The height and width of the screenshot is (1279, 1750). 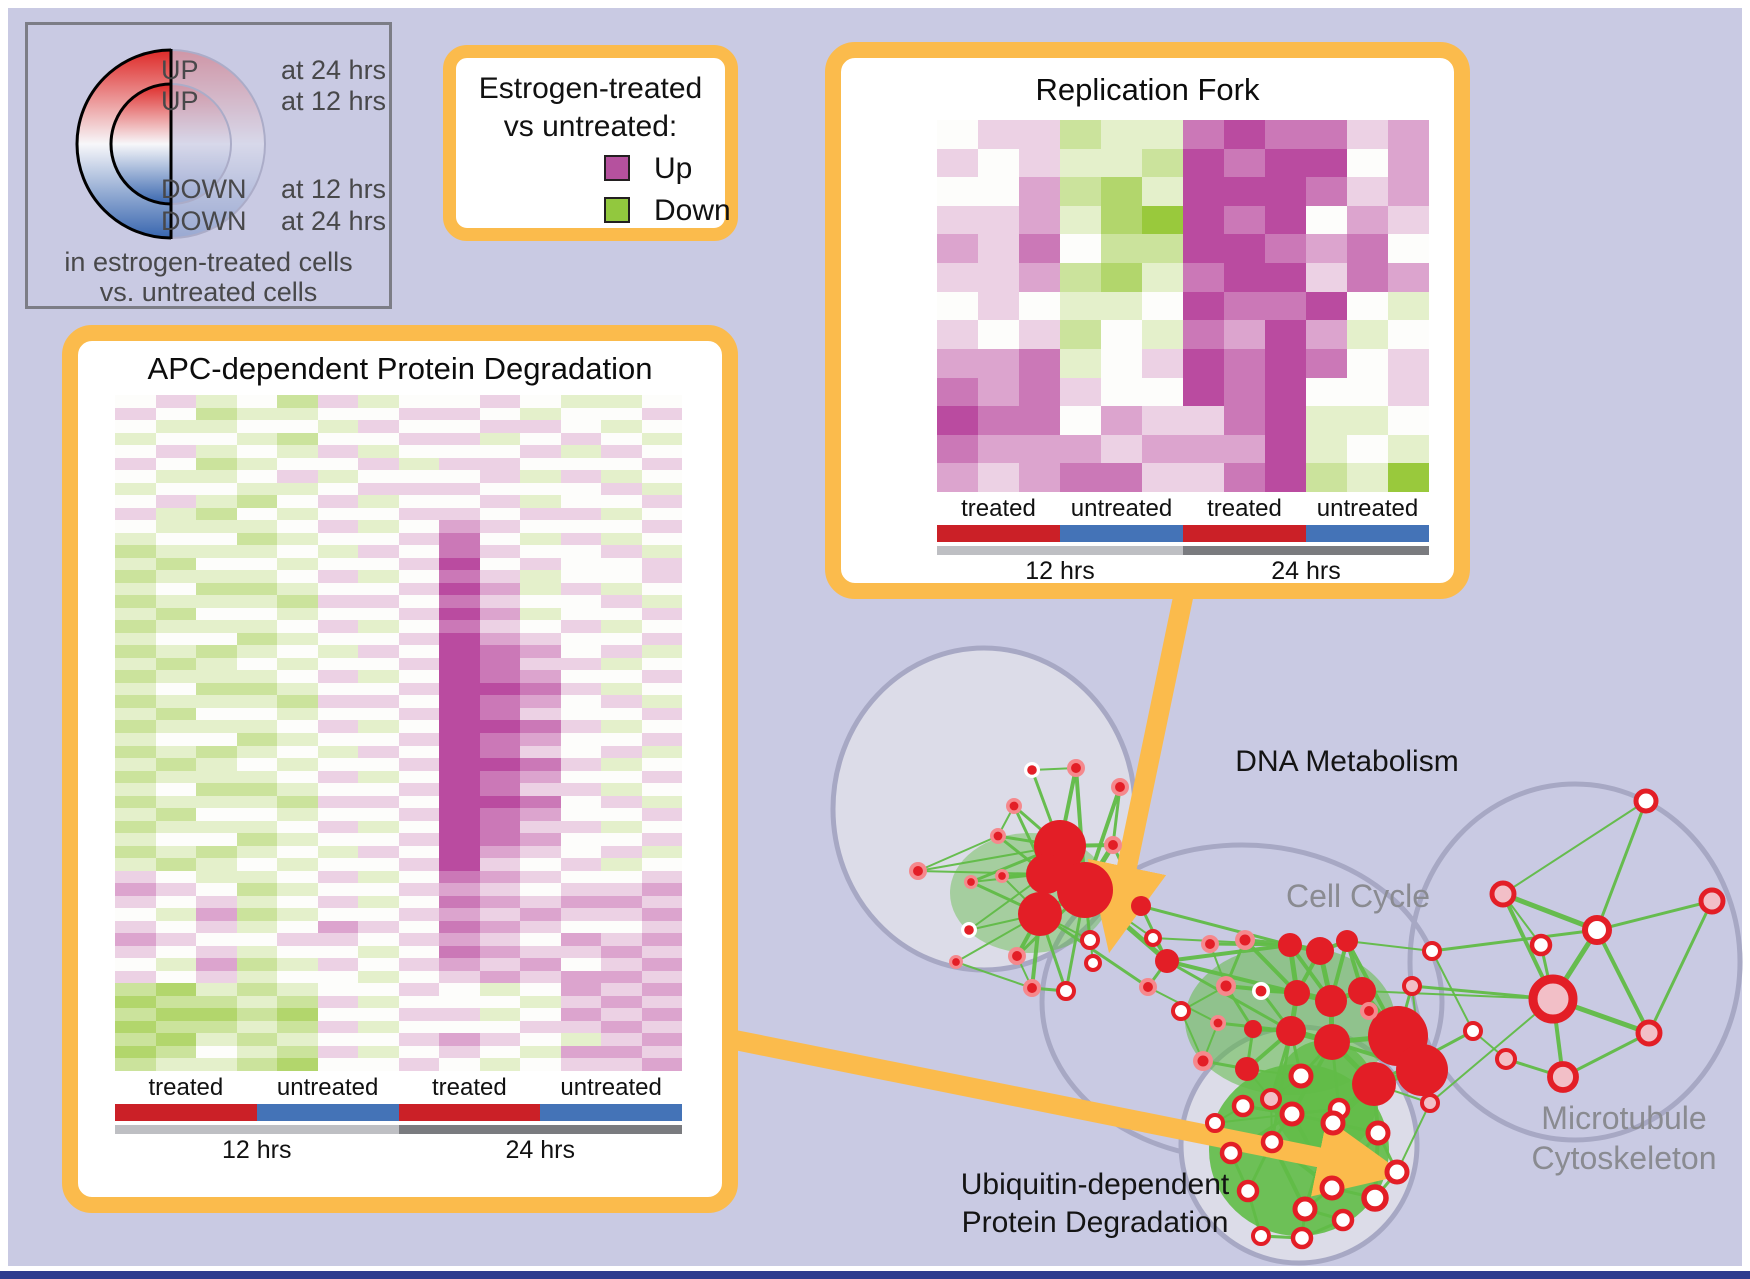 I want to click on timepoint-labels: 12 hrs 24 hrs, so click(x=398, y=1150).